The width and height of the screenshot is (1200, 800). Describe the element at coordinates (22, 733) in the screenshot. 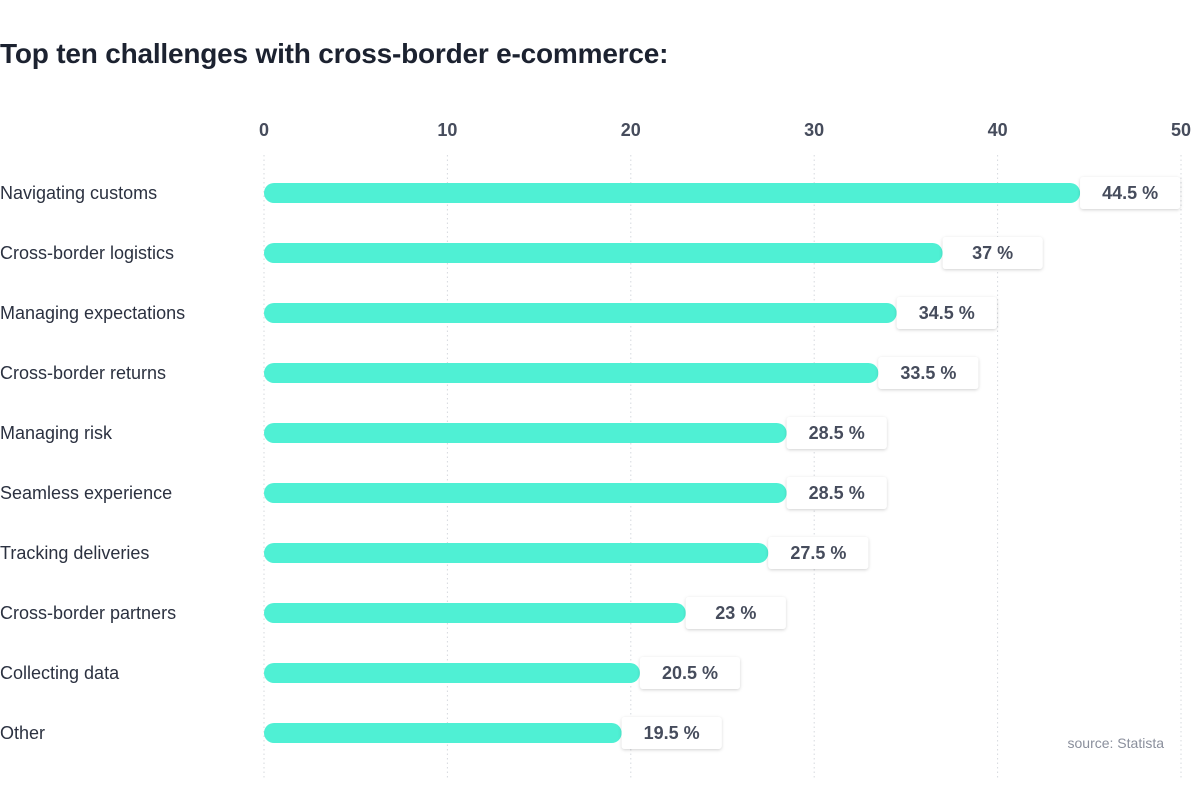

I see `category-label: Other` at that location.